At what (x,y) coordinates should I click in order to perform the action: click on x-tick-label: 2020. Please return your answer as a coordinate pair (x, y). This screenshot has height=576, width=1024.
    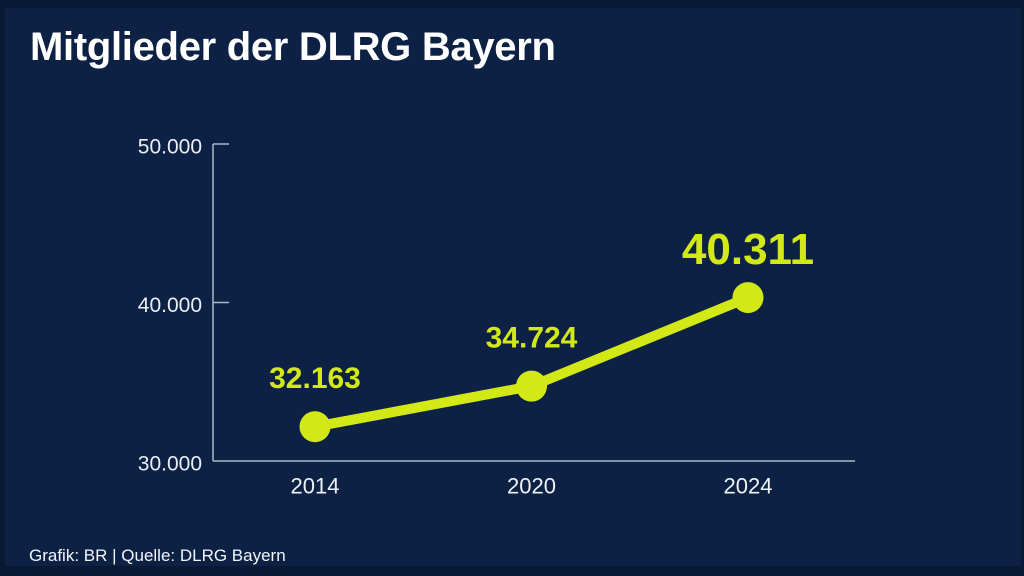
    Looking at the image, I should click on (531, 486).